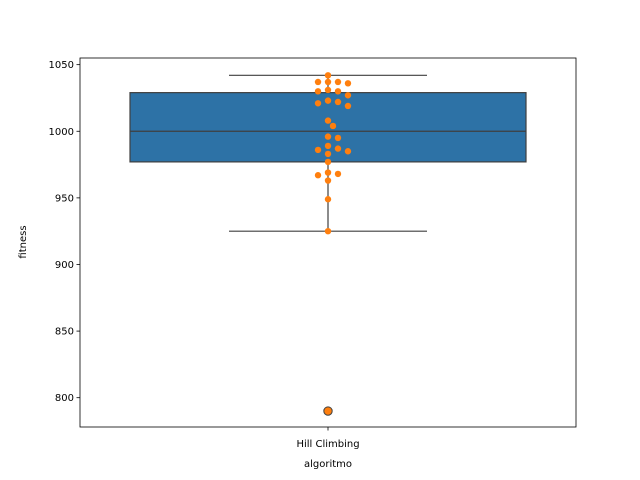 The height and width of the screenshot is (480, 640). What do you see at coordinates (23, 241) in the screenshot?
I see `y-axis-label: fitness` at bounding box center [23, 241].